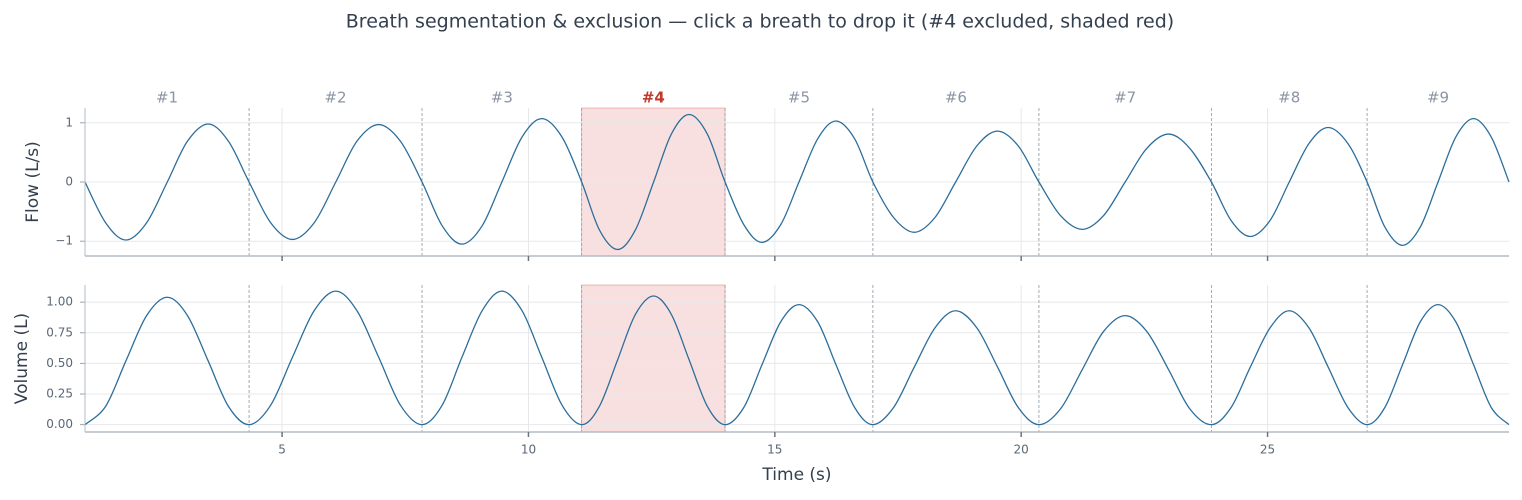  What do you see at coordinates (1267, 450) in the screenshot?
I see `x-tick-label: 25` at bounding box center [1267, 450].